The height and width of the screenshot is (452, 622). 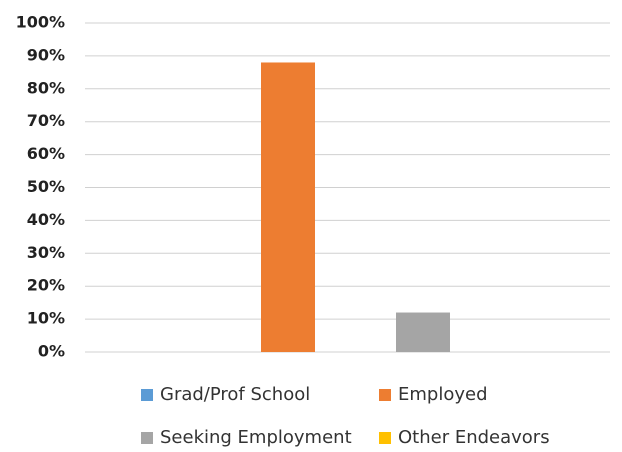 I want to click on y-tick-label: 0%, so click(x=51, y=351).